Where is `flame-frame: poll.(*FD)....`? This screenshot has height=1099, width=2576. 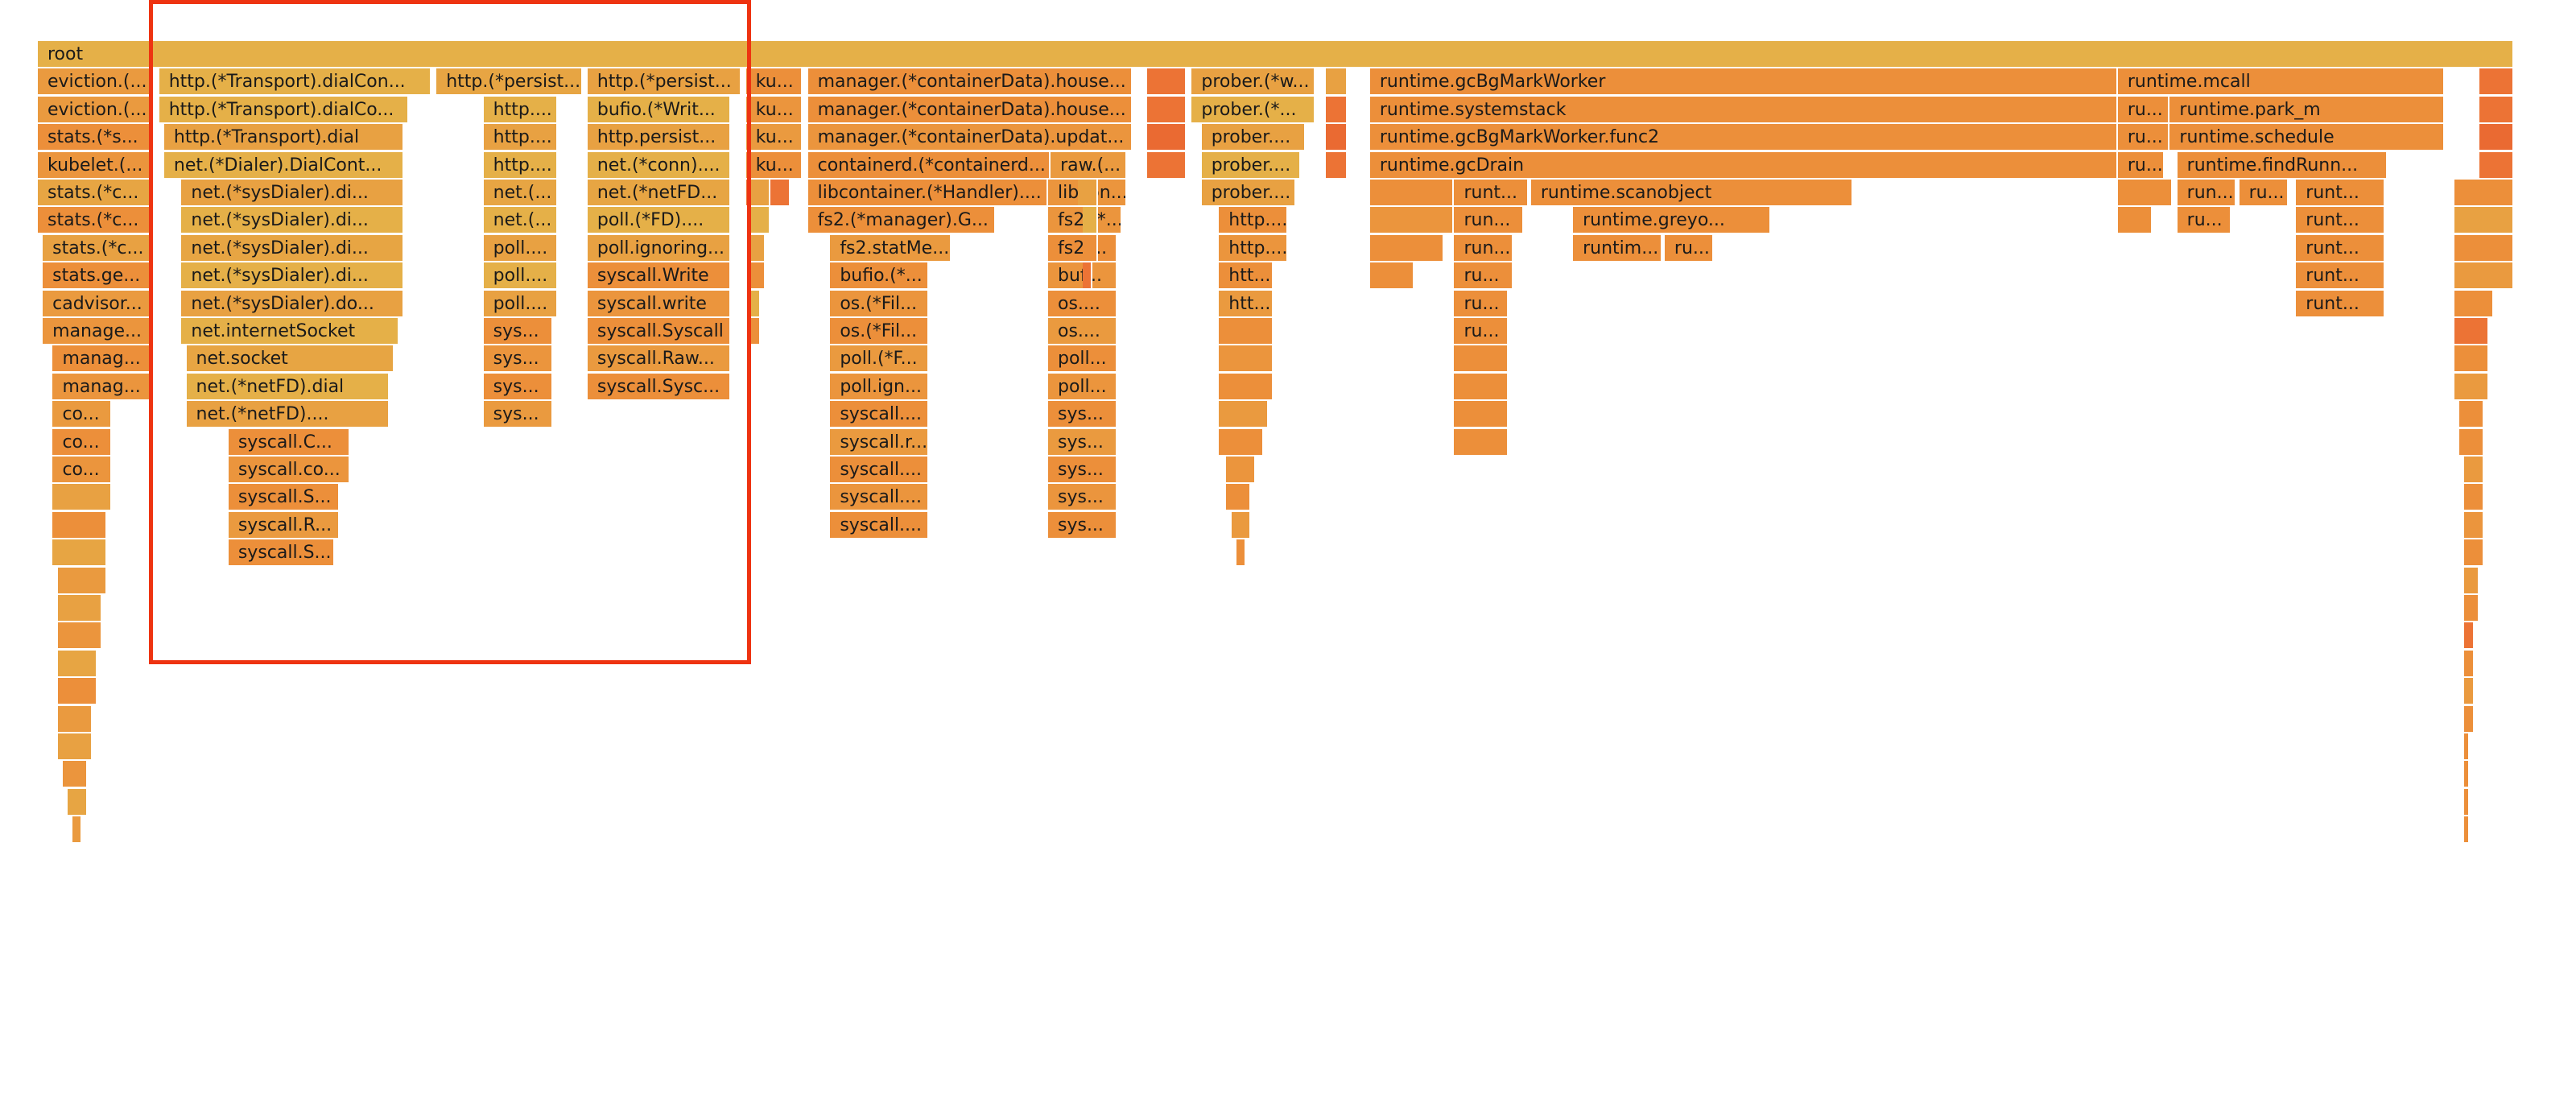 flame-frame: poll.(*FD).... is located at coordinates (659, 220).